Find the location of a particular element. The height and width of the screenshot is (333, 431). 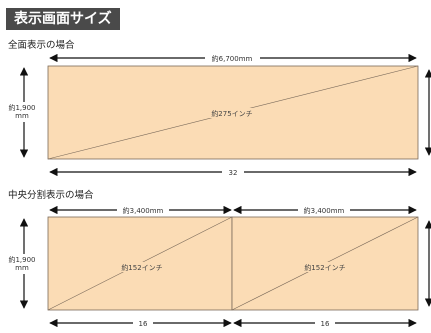

height-label-bg is located at coordinates (24, 112).